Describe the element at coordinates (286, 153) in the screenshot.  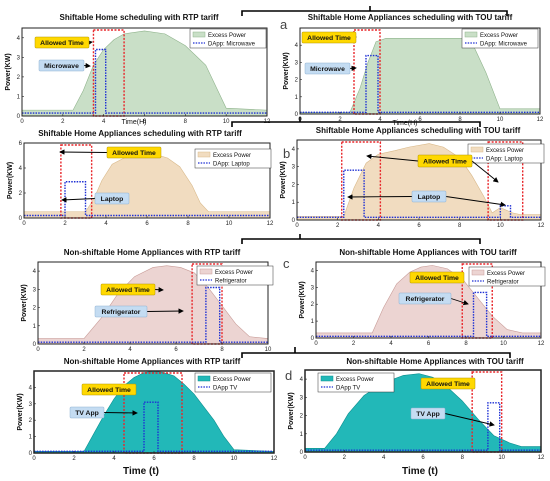
I see `panel-letter-b: b` at that location.